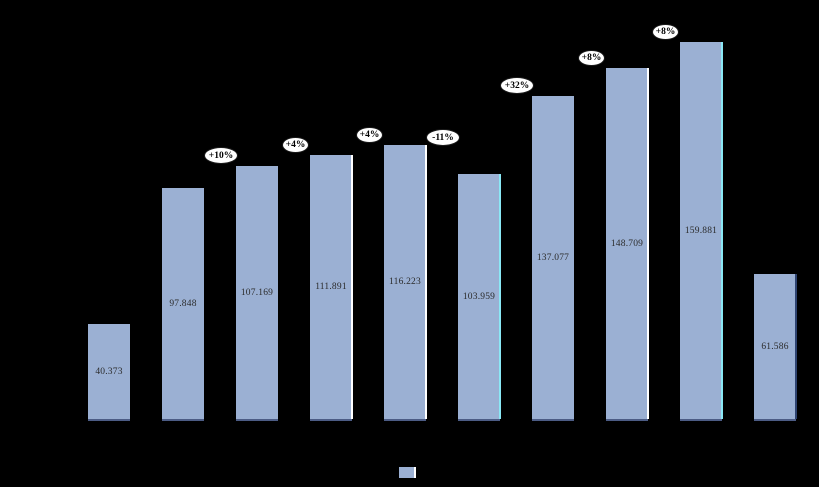 This screenshot has height=487, width=819. I want to click on legend-swatch-icon, so click(407, 472).